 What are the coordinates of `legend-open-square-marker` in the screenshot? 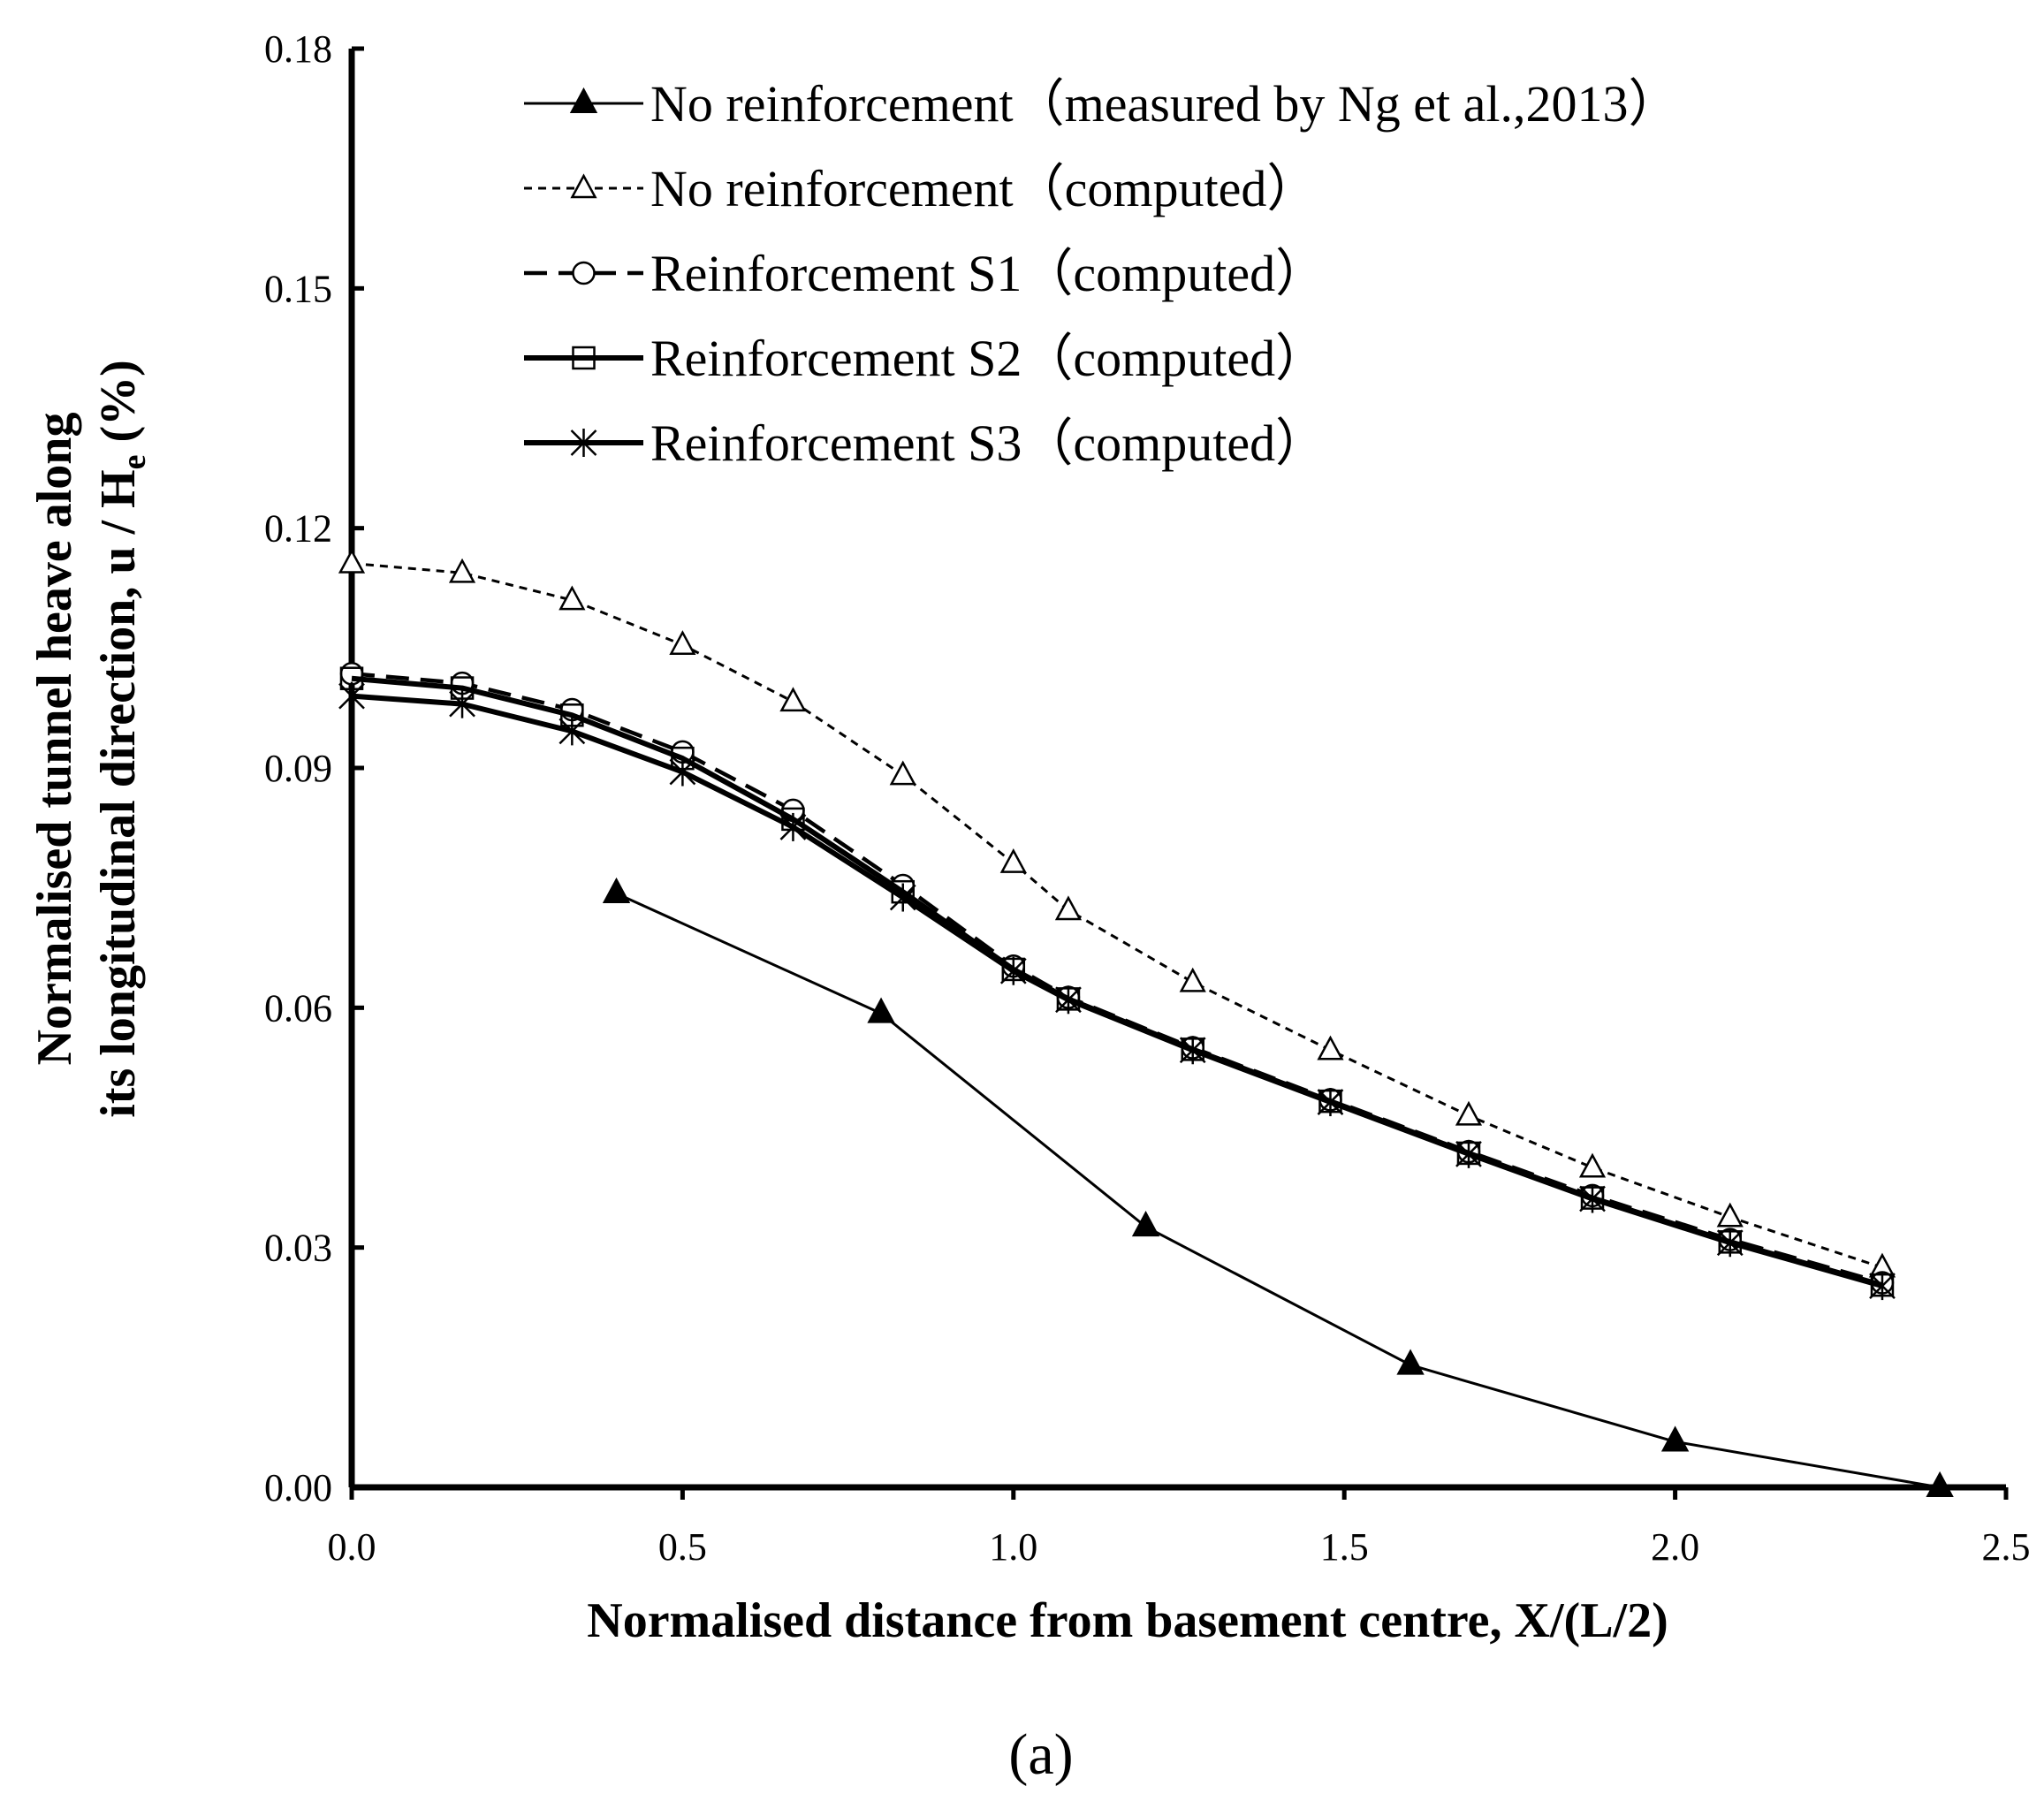 It's located at (584, 358).